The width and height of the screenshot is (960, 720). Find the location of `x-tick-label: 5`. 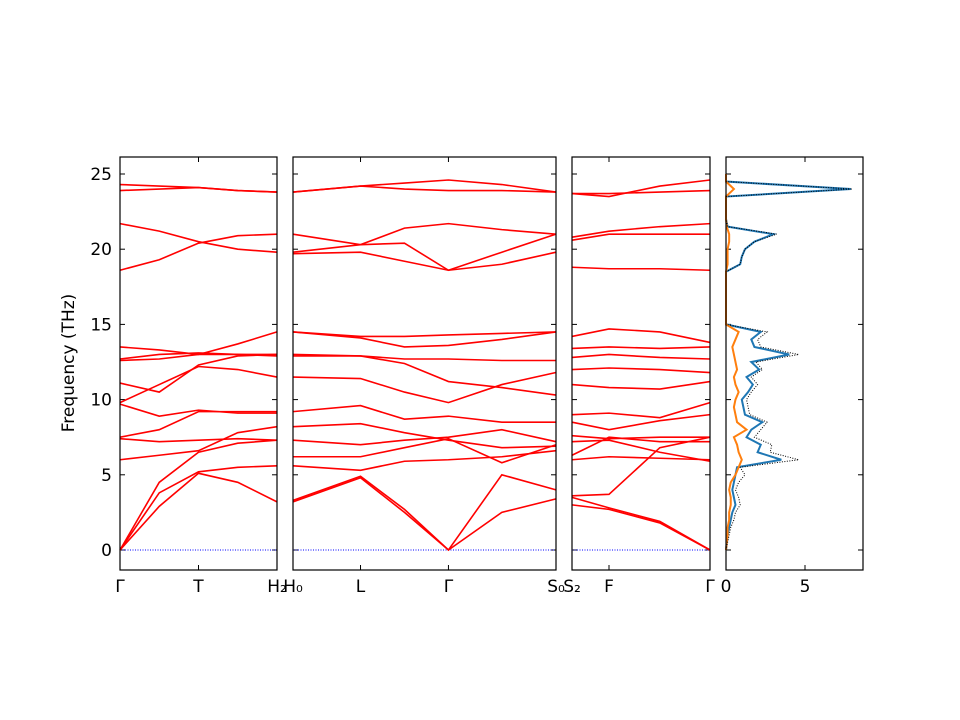

x-tick-label: 5 is located at coordinates (805, 587).